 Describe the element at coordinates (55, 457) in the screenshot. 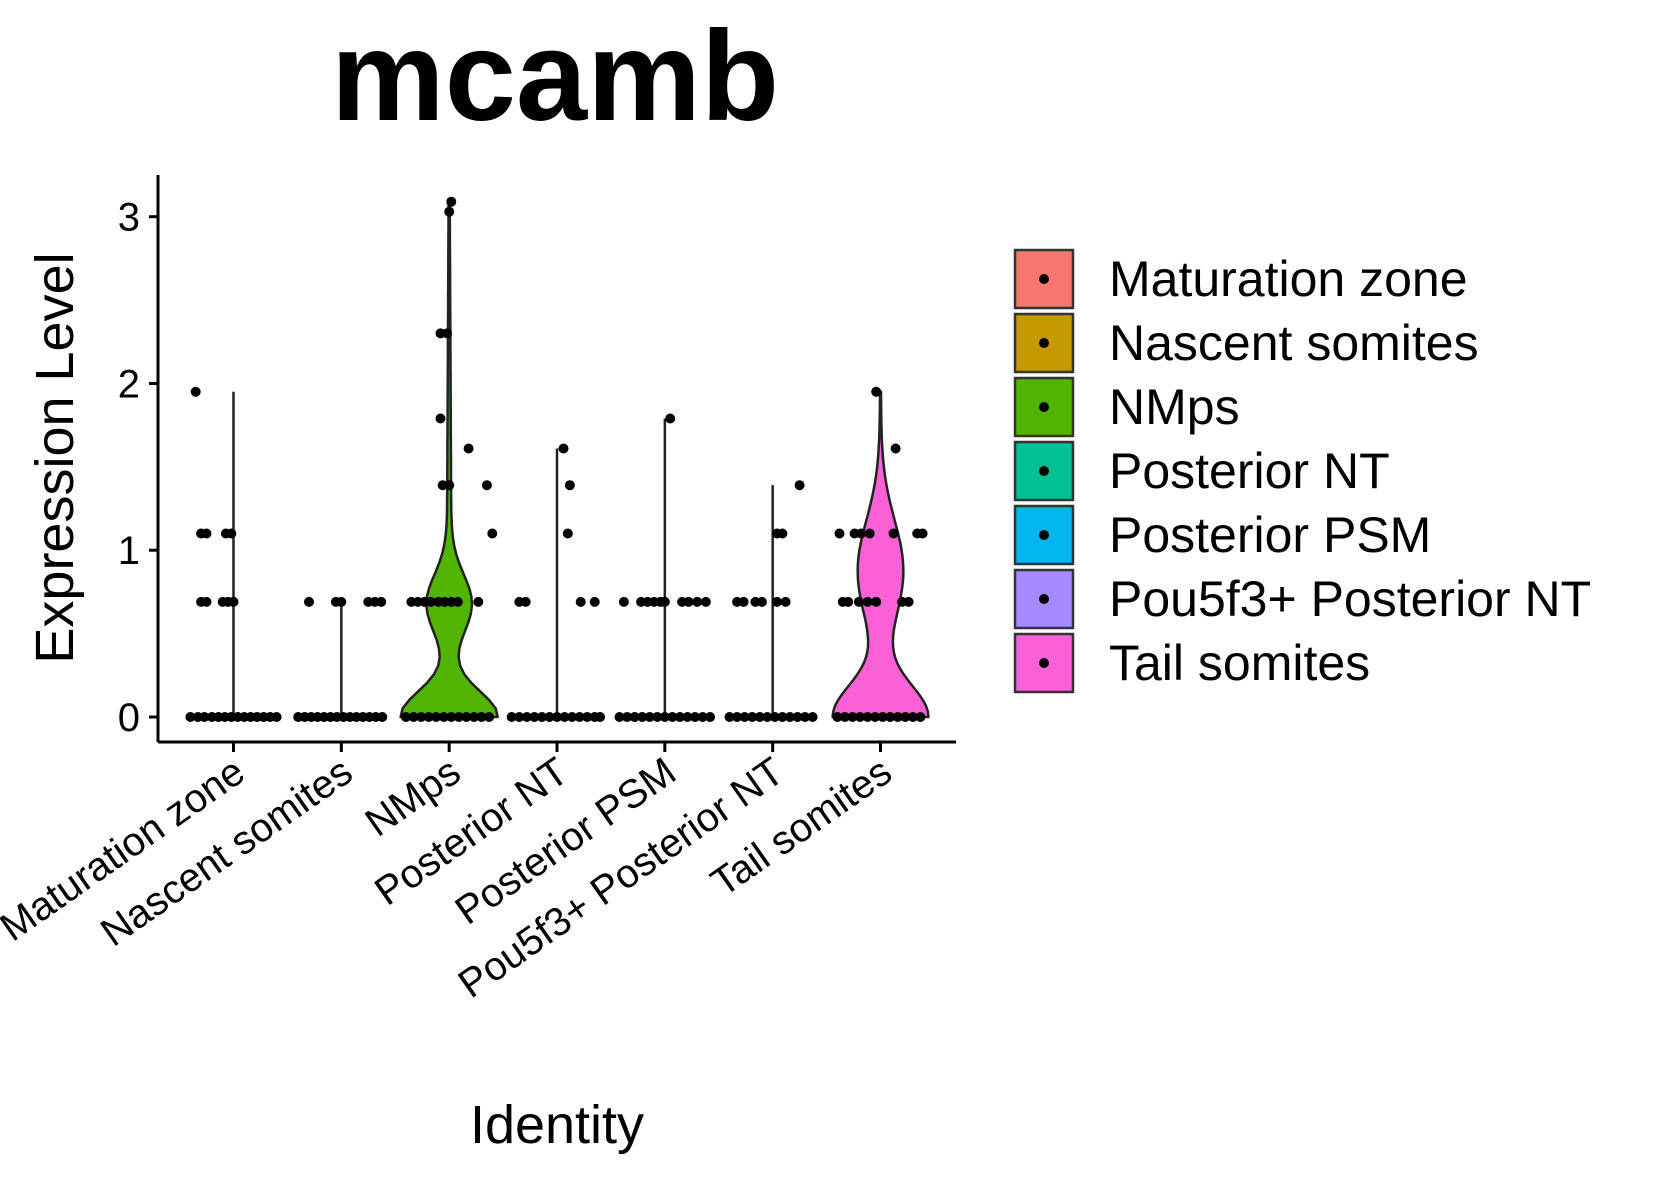

I see `y-axis-title: Expression Level` at that location.